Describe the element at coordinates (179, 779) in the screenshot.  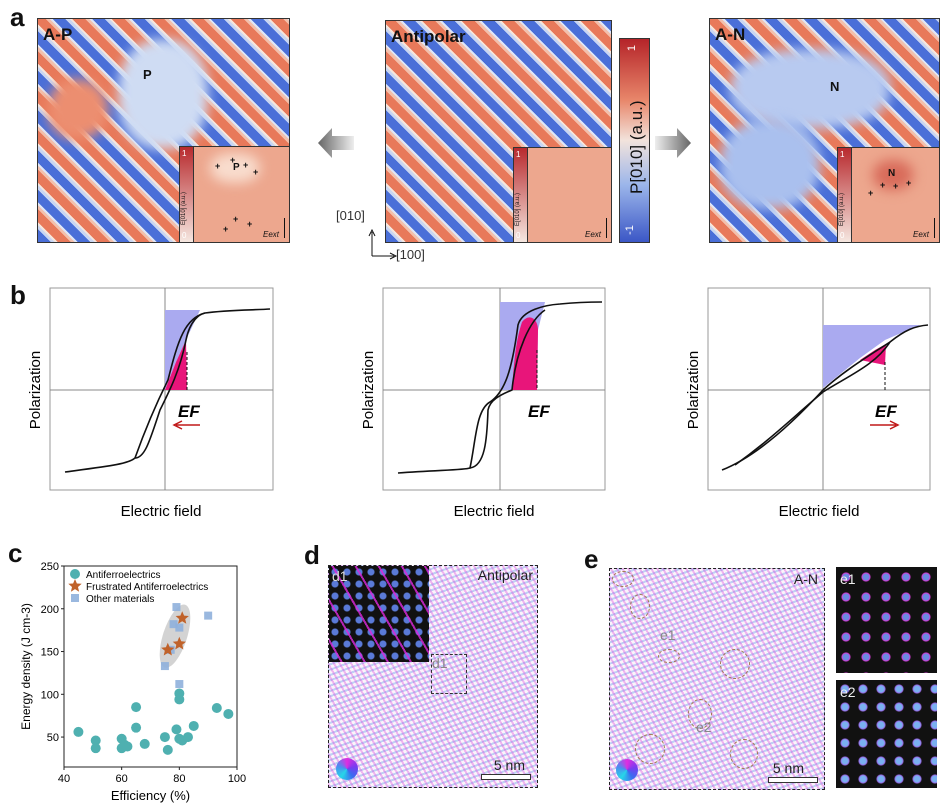
I see `x-tick-label: 80` at that location.